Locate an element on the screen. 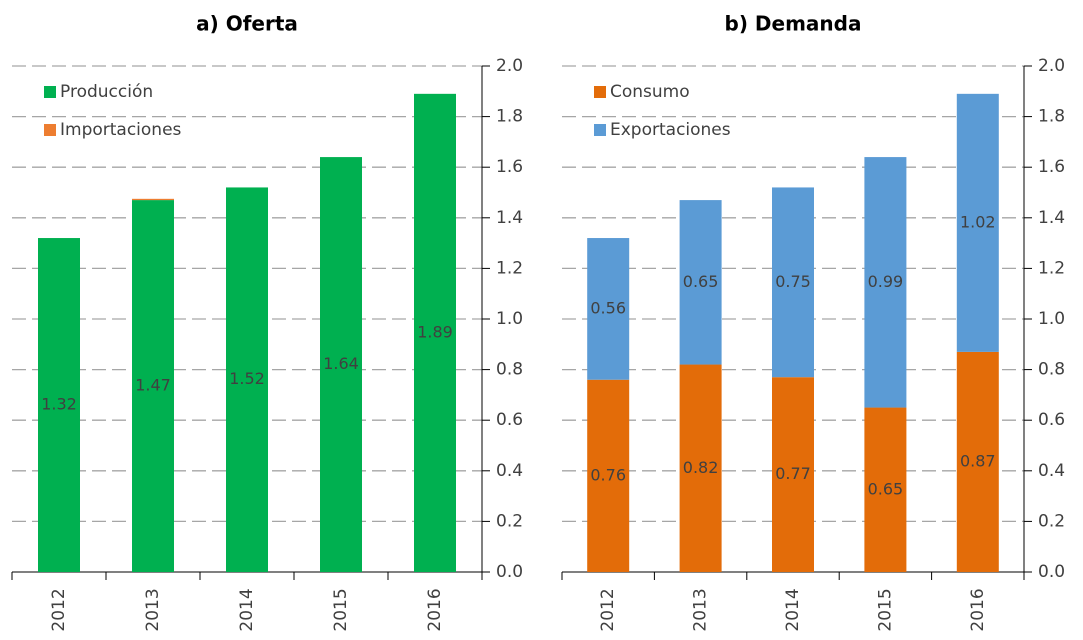 This screenshot has height=640, width=1083. data-label: 1.64 is located at coordinates (341, 363).